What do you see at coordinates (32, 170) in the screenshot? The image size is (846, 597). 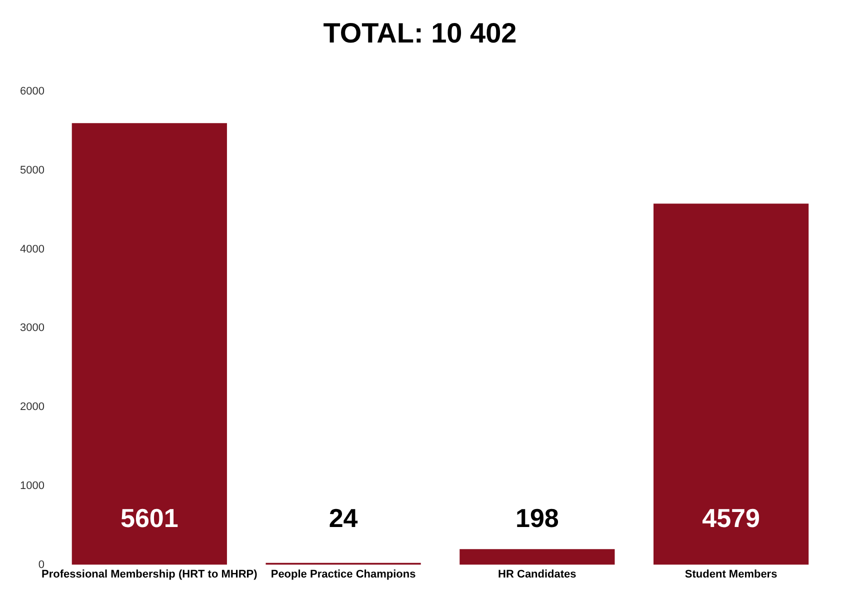 I see `y-tick-label: 5000` at bounding box center [32, 170].